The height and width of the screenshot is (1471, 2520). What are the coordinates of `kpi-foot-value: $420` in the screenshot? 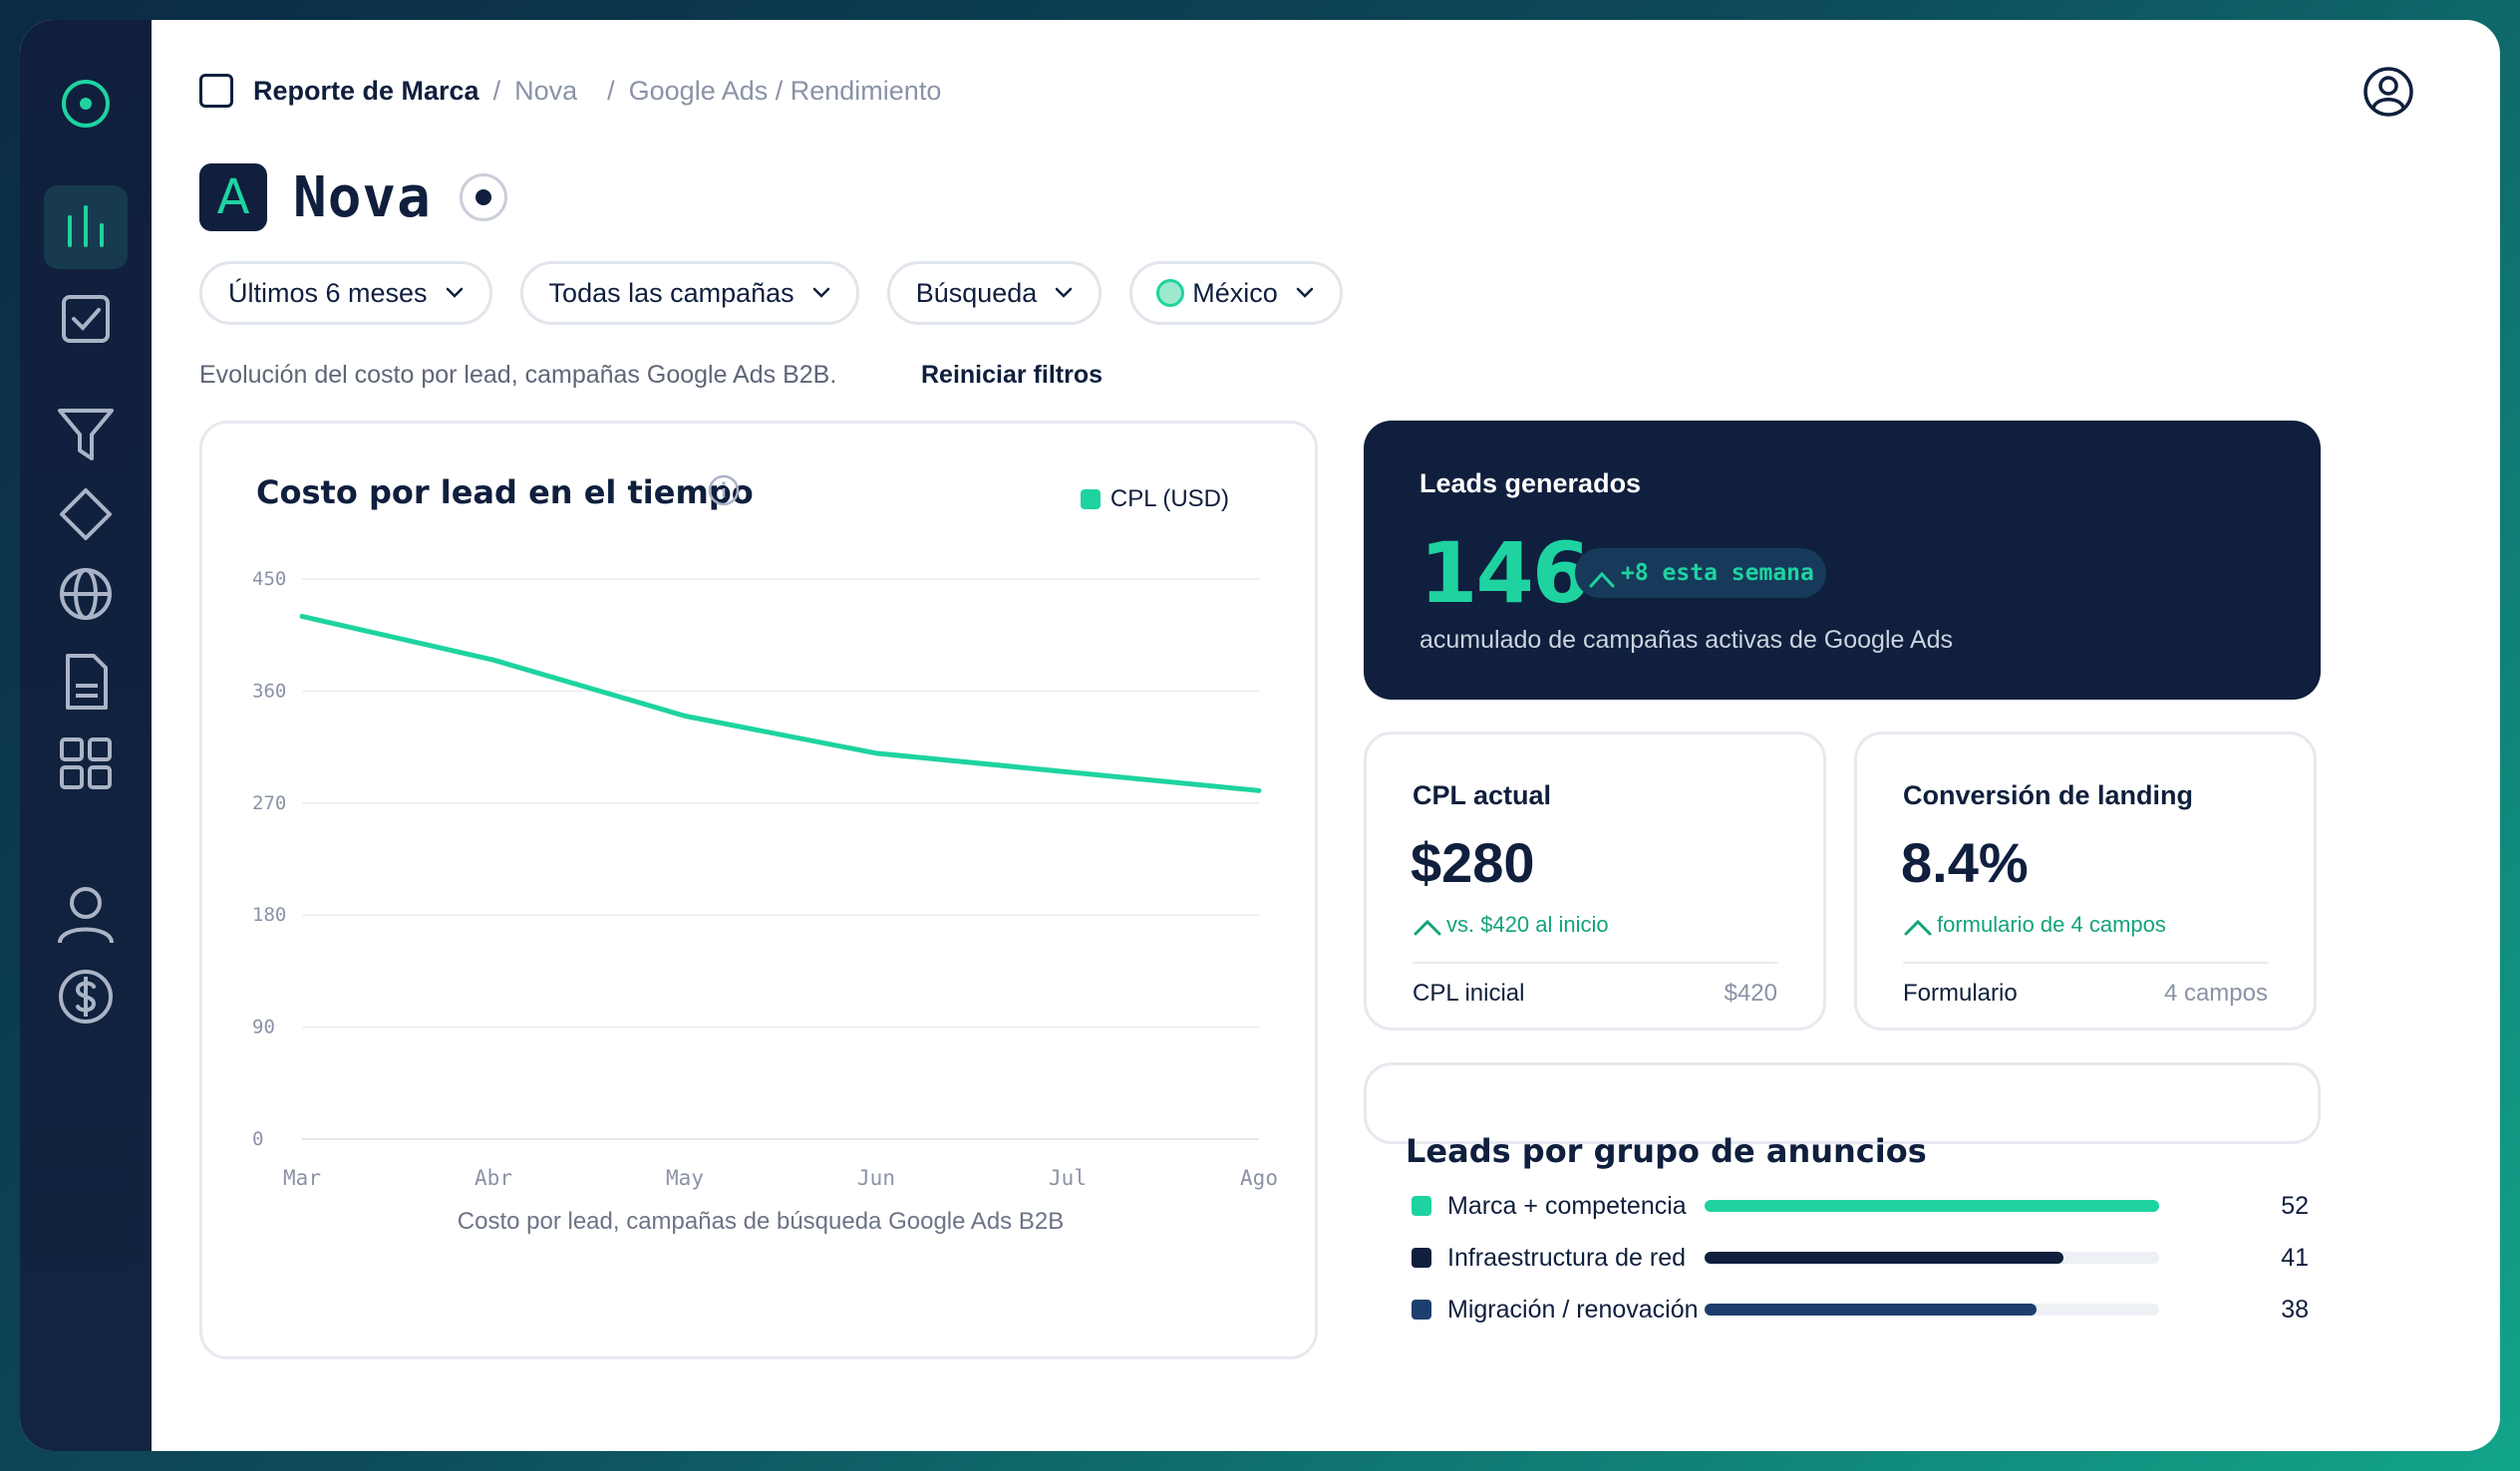 It's located at (1750, 993).